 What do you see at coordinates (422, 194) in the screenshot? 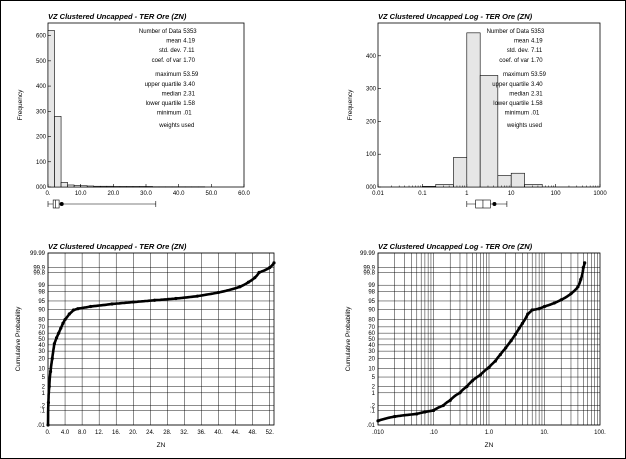
I see `x-tick-label: 0.1` at bounding box center [422, 194].